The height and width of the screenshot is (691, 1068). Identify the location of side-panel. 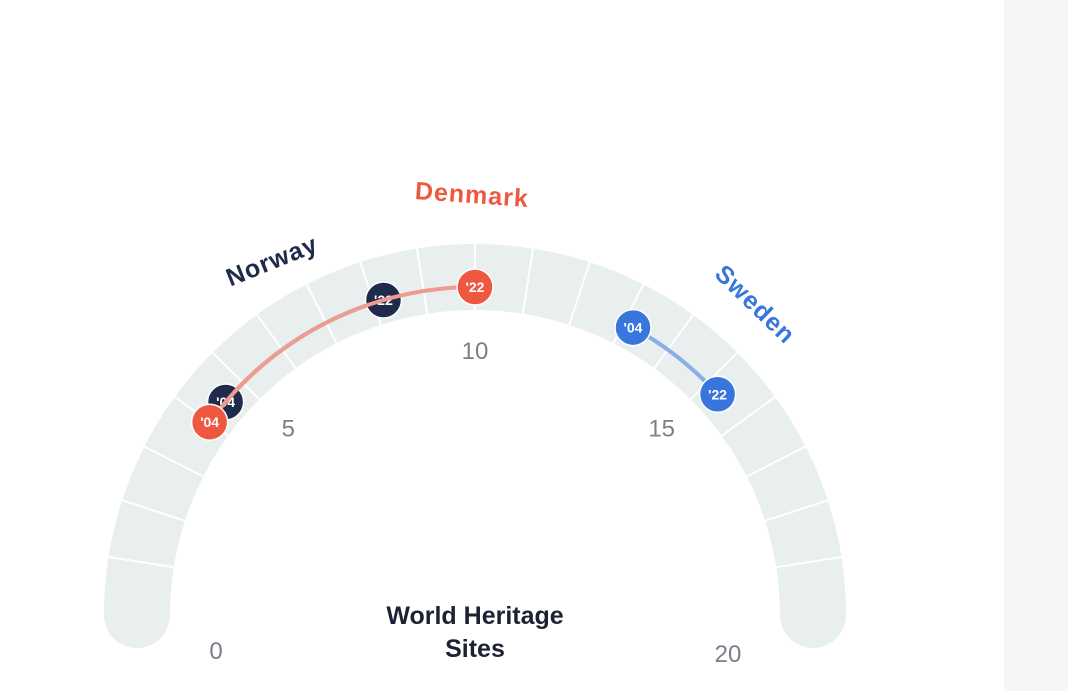
(1036, 345).